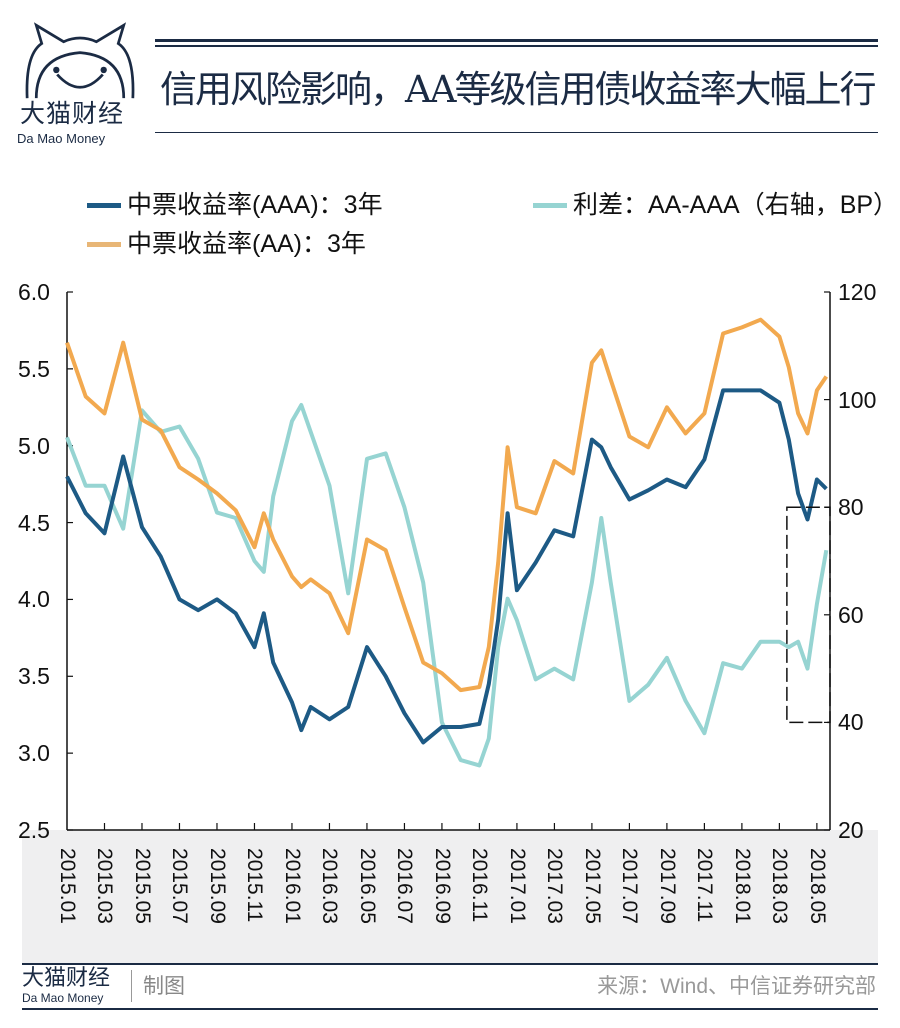 This screenshot has height=1028, width=900. Describe the element at coordinates (61, 138) in the screenshot. I see `logo-text-en: Da Mao Money` at that location.